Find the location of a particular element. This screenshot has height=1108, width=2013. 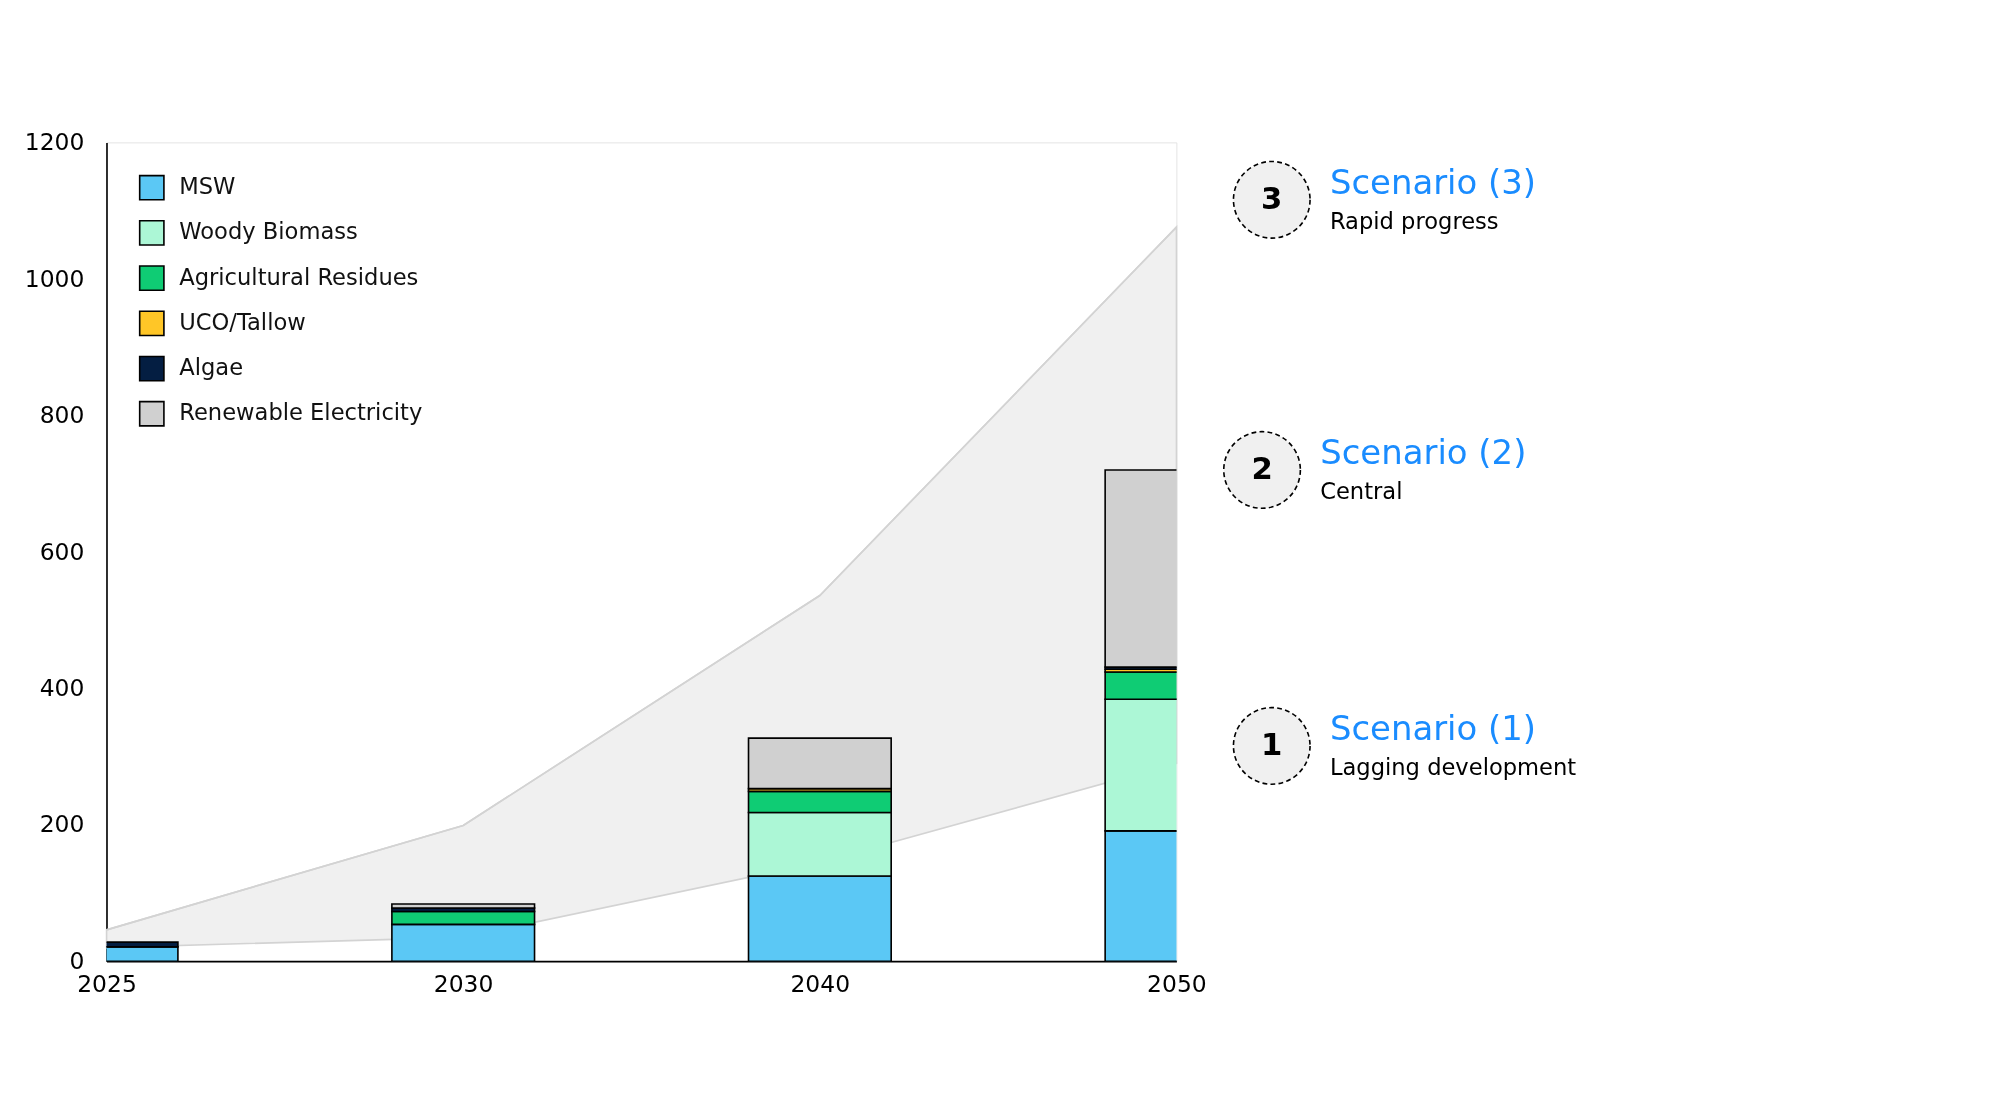

text: Scenario (3) is located at coordinates (1433, 183).